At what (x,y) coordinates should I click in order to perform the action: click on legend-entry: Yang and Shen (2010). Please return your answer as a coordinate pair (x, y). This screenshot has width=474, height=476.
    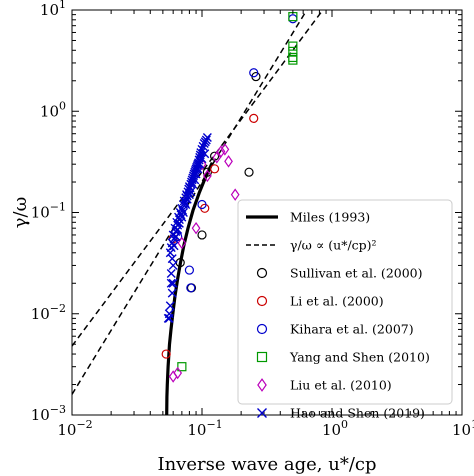
    Looking at the image, I should click on (343, 357).